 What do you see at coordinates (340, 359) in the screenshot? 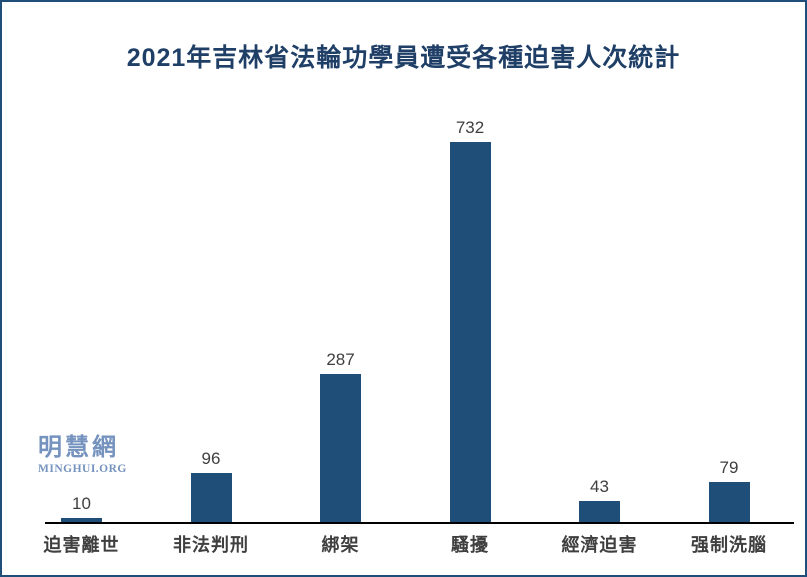
I see `bar-value-label: 287` at bounding box center [340, 359].